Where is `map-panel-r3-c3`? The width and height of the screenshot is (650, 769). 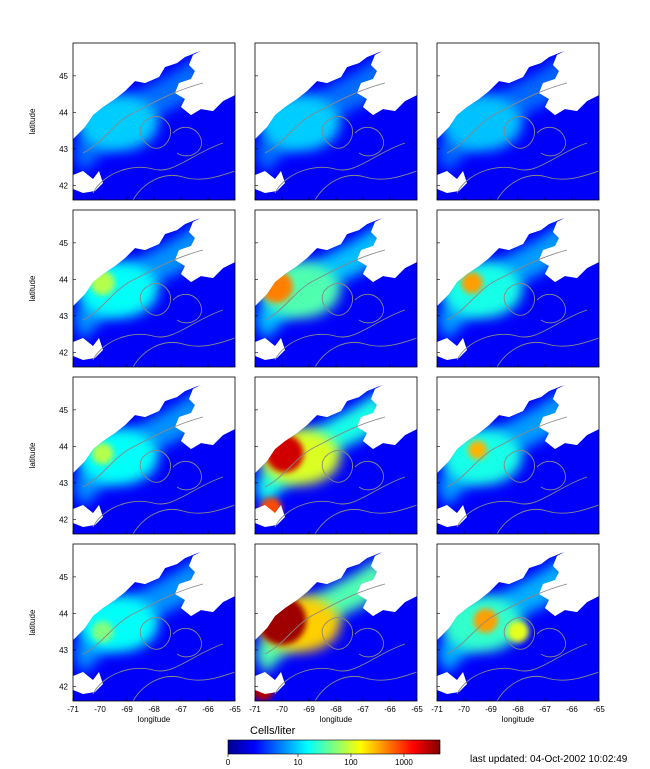
map-panel-r3-c3 is located at coordinates (518, 455).